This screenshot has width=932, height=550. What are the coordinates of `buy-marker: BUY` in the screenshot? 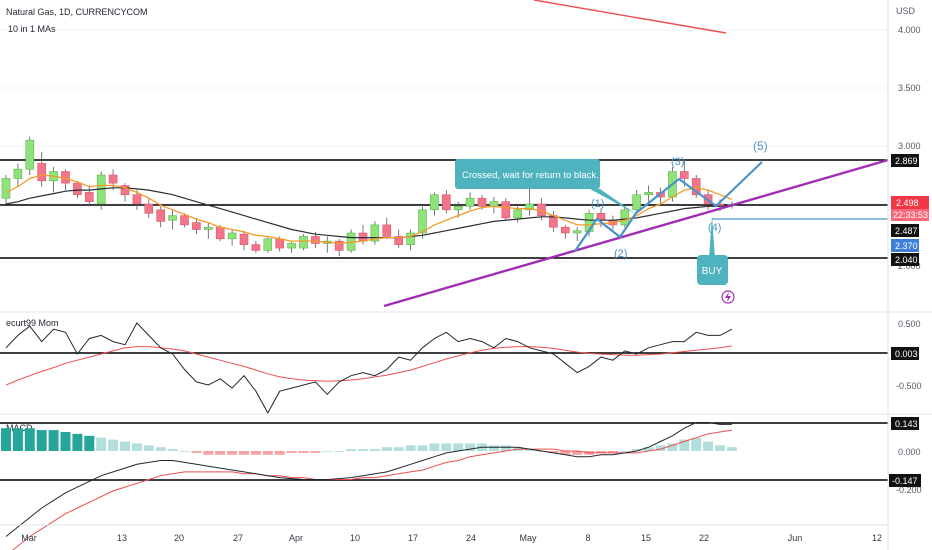 It's located at (712, 250).